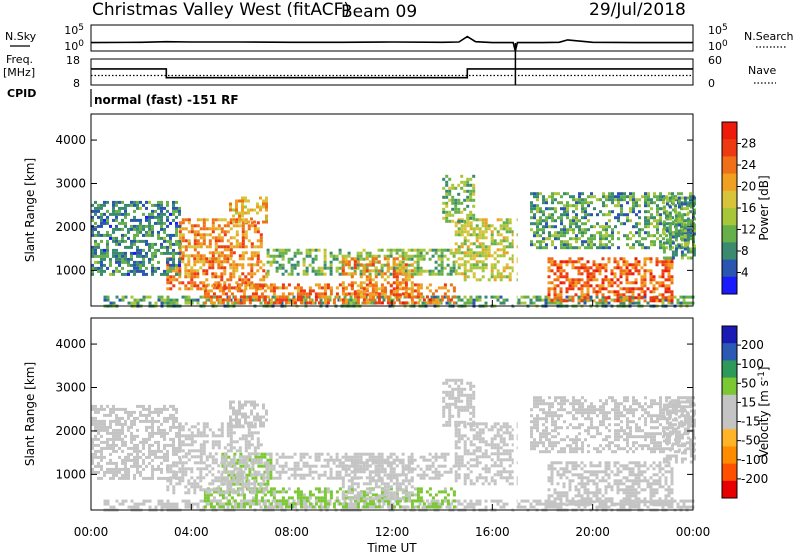  Describe the element at coordinates (19, 72) in the screenshot. I see `freq-unit-label: [MHz]` at that location.